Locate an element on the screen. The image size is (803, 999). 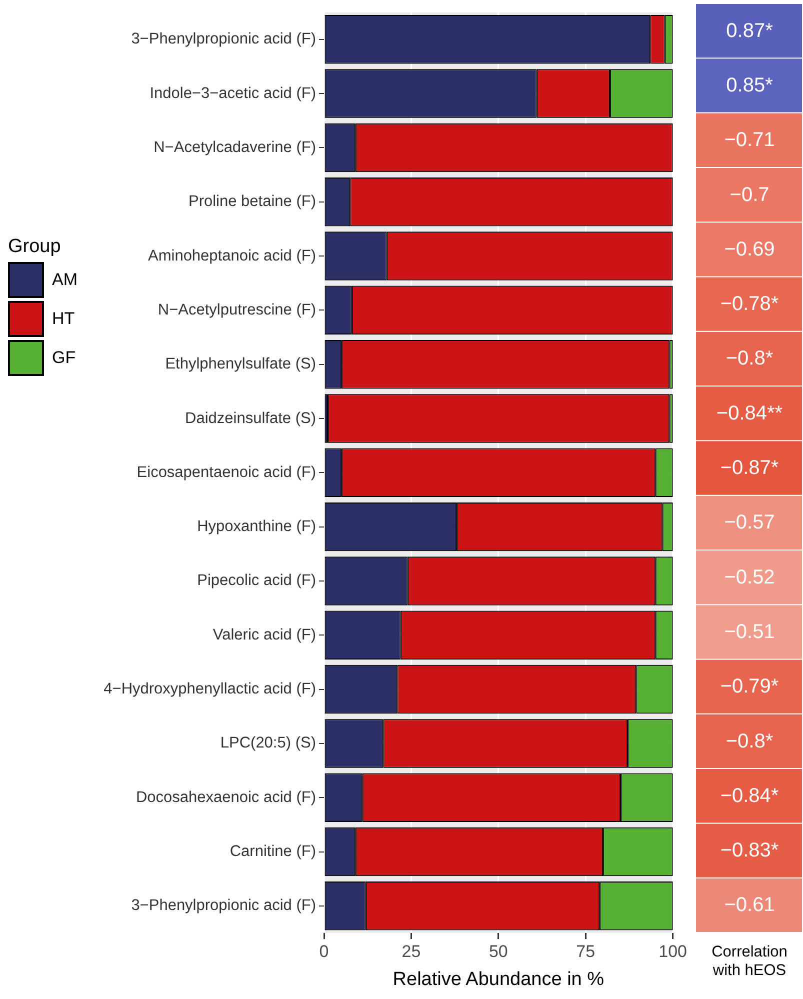
data-label: −0.84** is located at coordinates (749, 413).